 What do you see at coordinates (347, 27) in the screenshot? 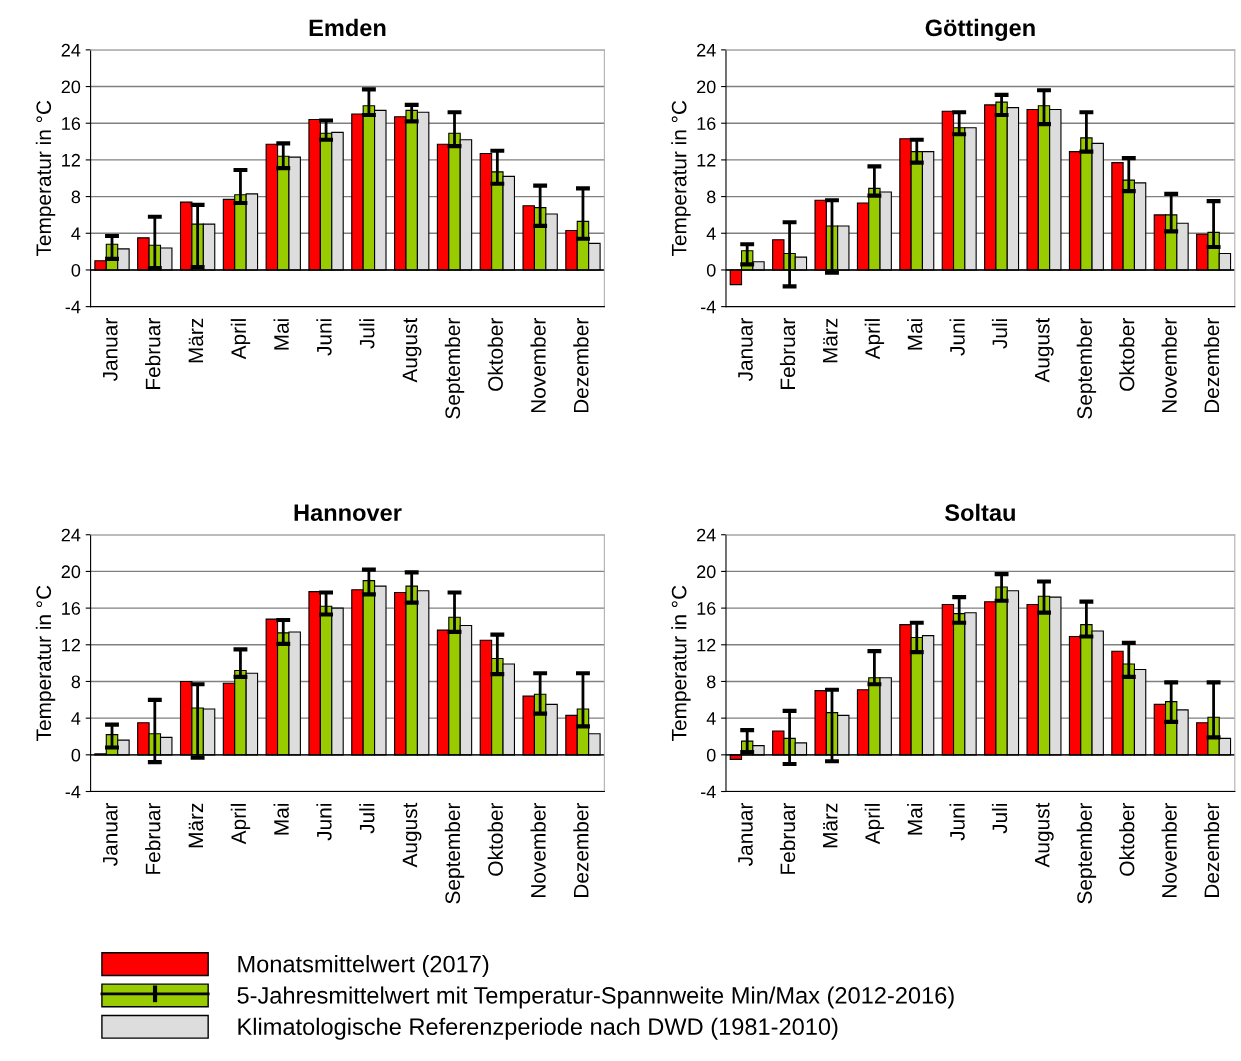
I see `chart-title: Emden` at bounding box center [347, 27].